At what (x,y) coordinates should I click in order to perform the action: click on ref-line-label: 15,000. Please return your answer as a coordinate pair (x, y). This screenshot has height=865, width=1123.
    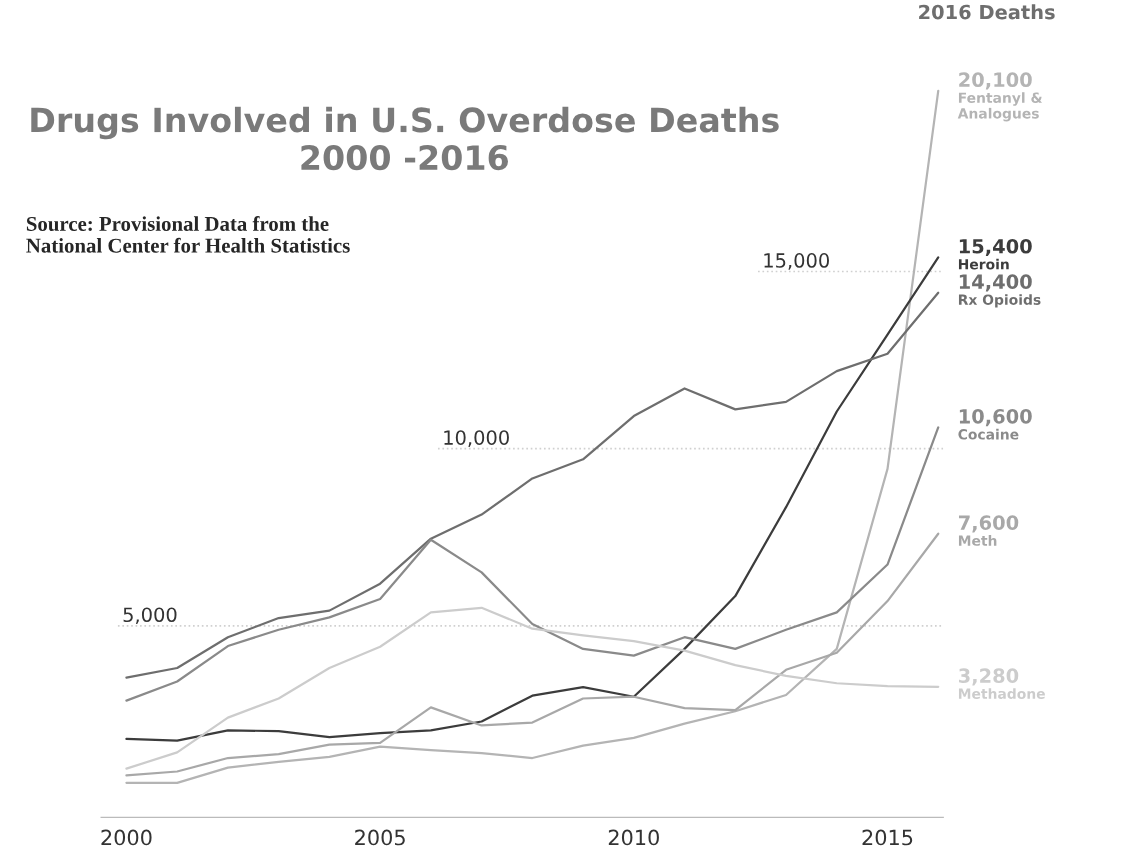
    Looking at the image, I should click on (796, 261).